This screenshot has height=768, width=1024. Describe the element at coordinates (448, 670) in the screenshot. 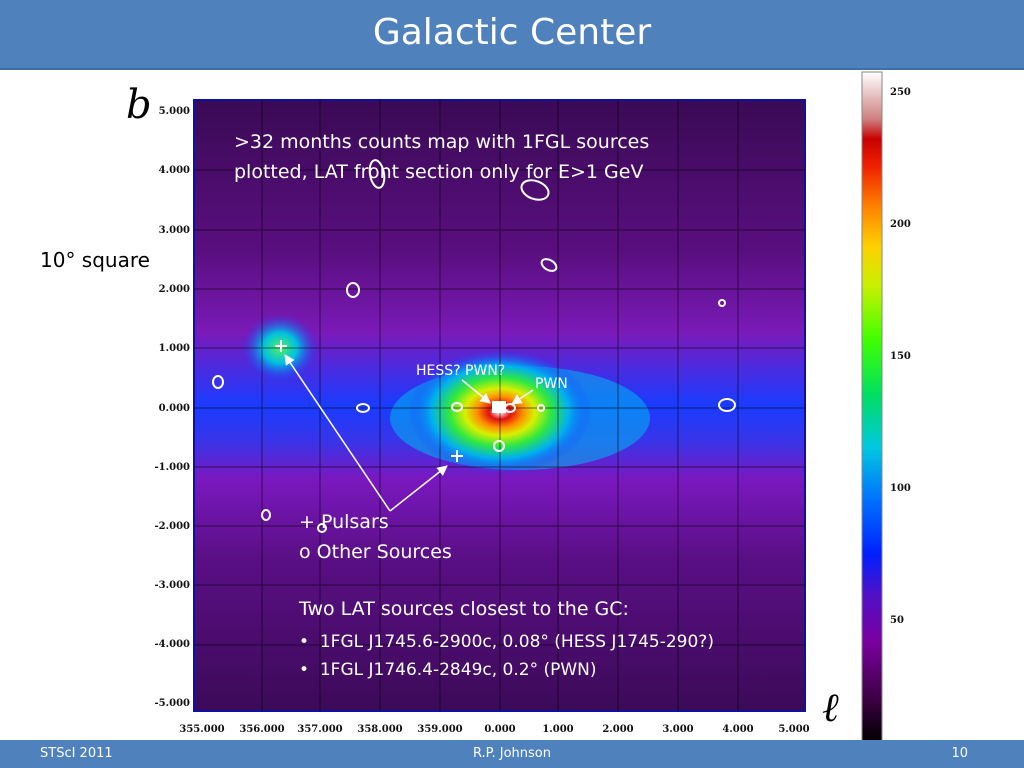

I see `list-item: • 1FGL J1746.4-2849c, 0.2° (PWN)` at that location.